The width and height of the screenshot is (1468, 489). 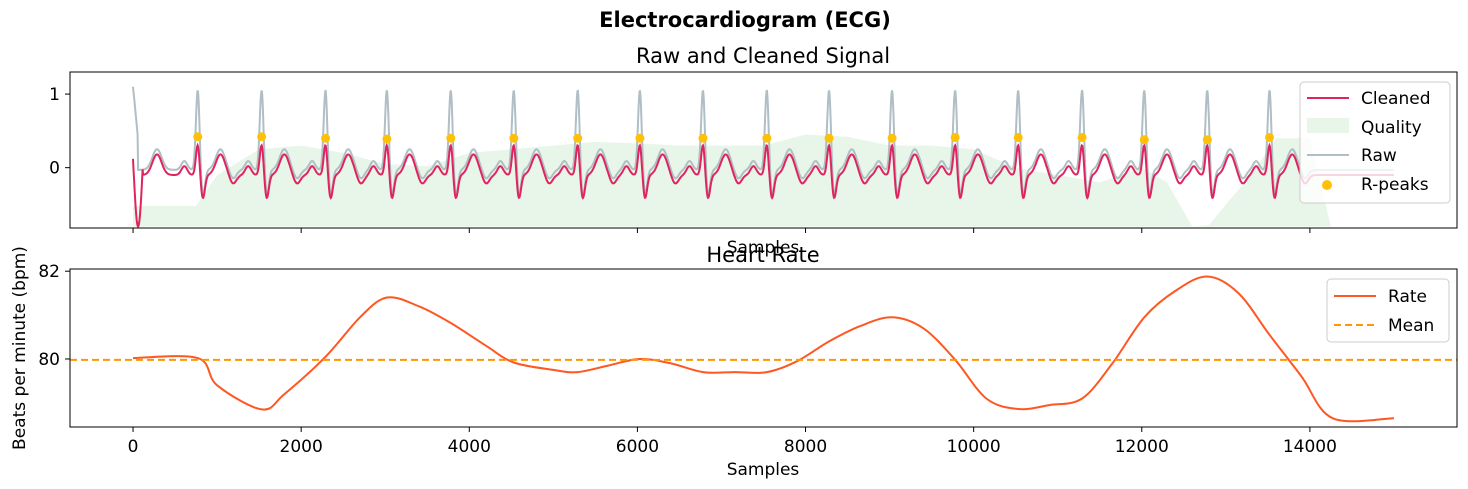 I want to click on rate-x-tick-label: 12000, so click(x=1142, y=447).